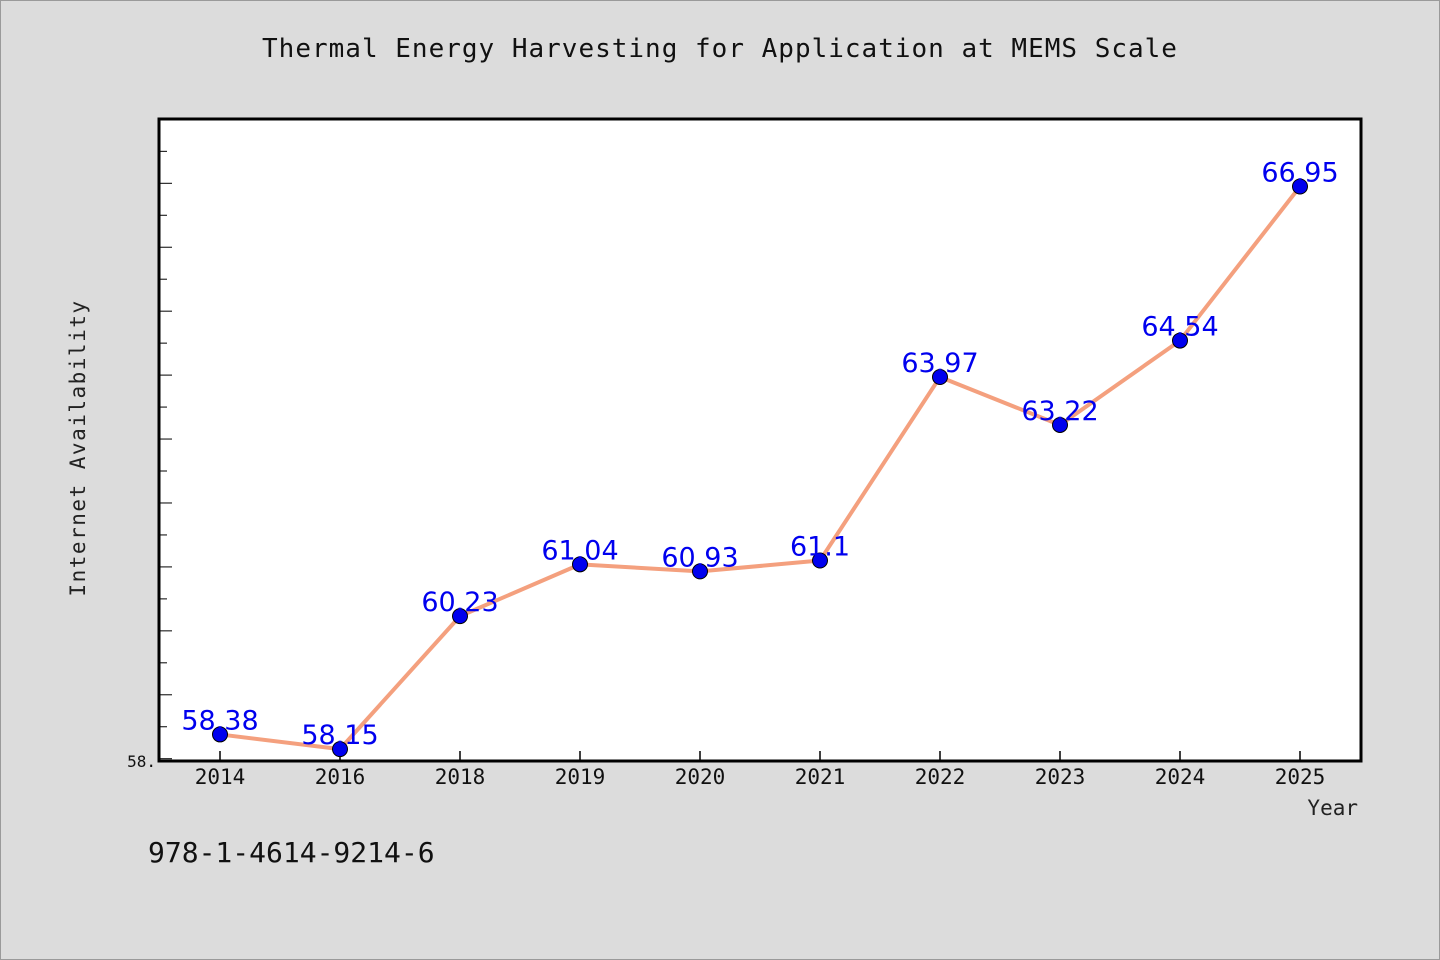  What do you see at coordinates (459, 602) in the screenshot?
I see `data-label: 60.23` at bounding box center [459, 602].